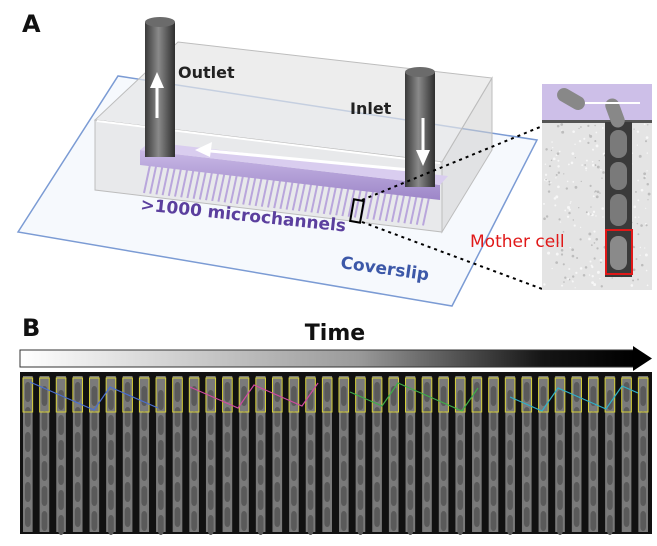 The height and width of the screenshot is (546, 657). I want to click on lineage-trace, so click(414, 397).